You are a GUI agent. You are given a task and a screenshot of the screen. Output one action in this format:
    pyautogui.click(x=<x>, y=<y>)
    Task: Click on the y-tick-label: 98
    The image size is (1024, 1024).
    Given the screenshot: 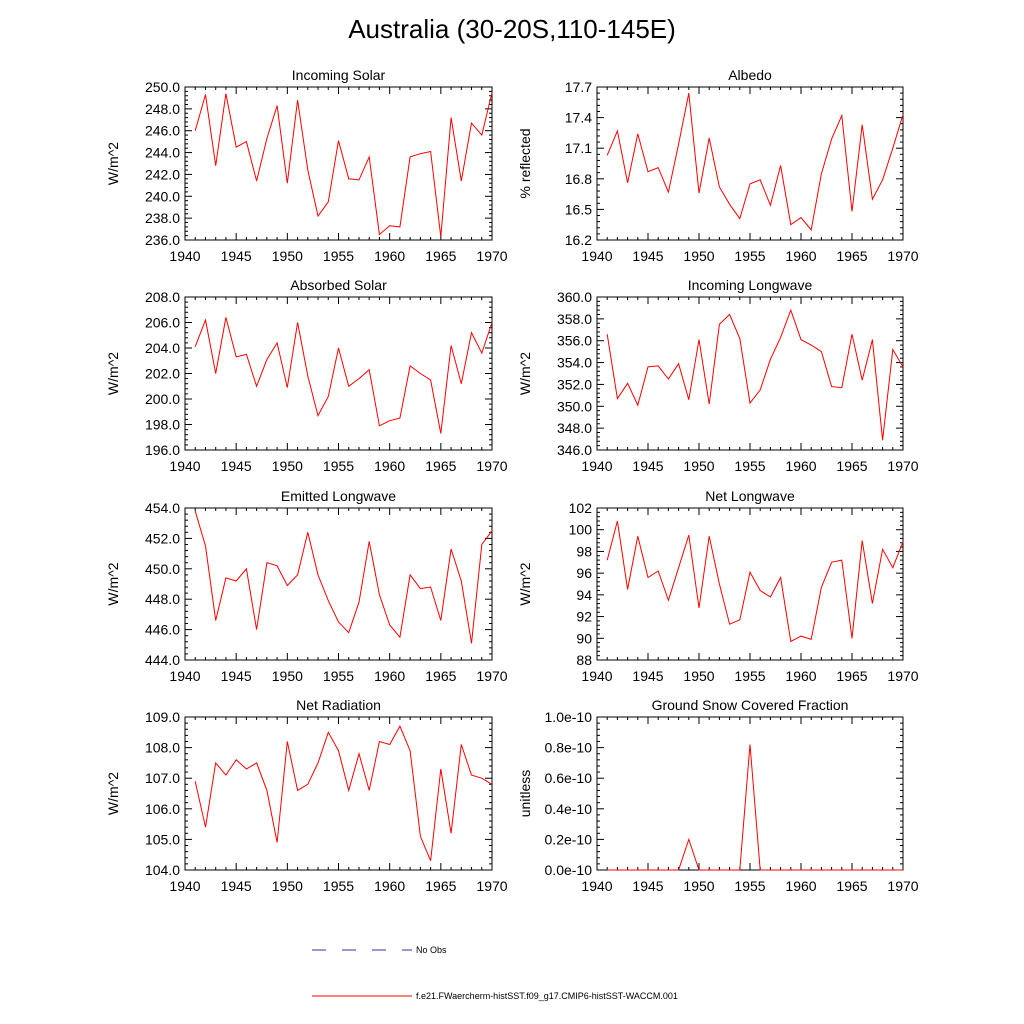 What is the action you would take?
    pyautogui.click(x=584, y=551)
    